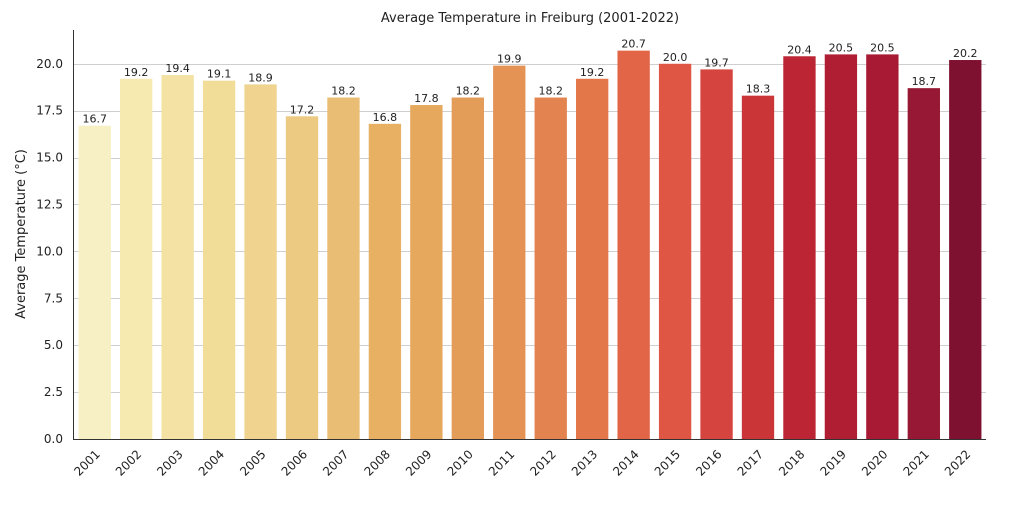 This screenshot has width=1014, height=513. I want to click on x-tick-label: 2022, so click(957, 462).